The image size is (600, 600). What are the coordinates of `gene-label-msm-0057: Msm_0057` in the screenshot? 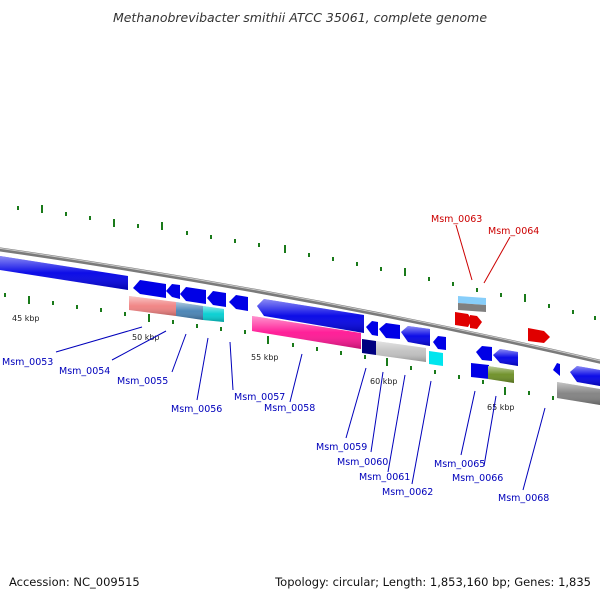 It's located at (259, 397).